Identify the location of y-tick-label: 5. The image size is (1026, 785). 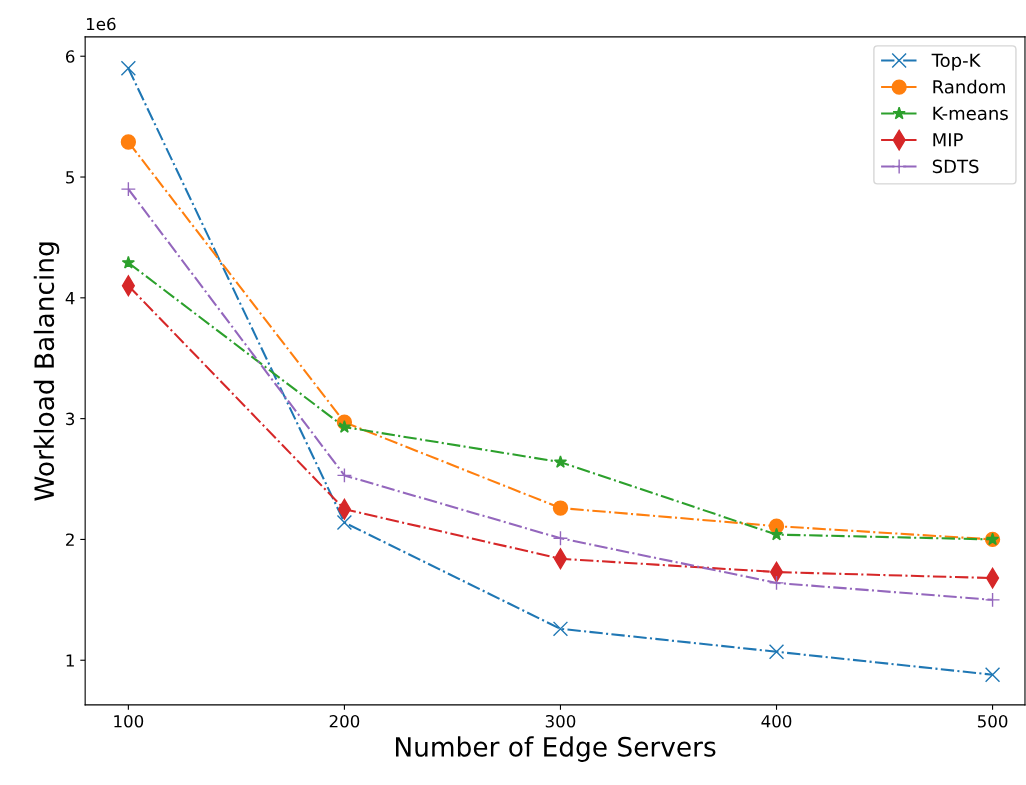
(70, 177).